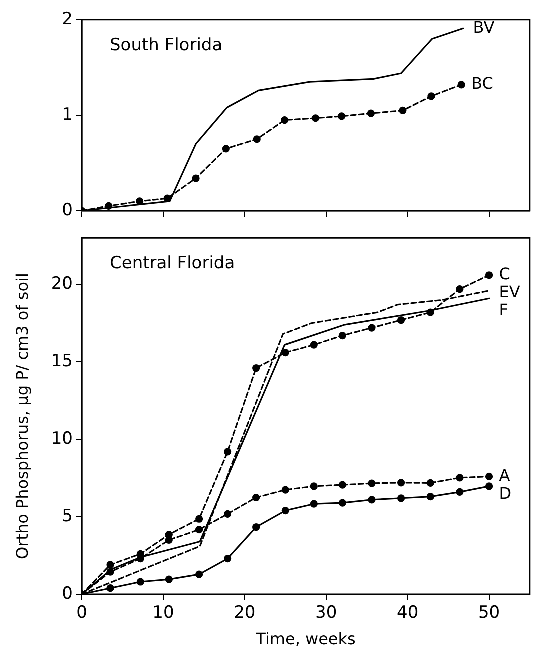  What do you see at coordinates (62, 438) in the screenshot?
I see `y-tick-label: 10` at bounding box center [62, 438].